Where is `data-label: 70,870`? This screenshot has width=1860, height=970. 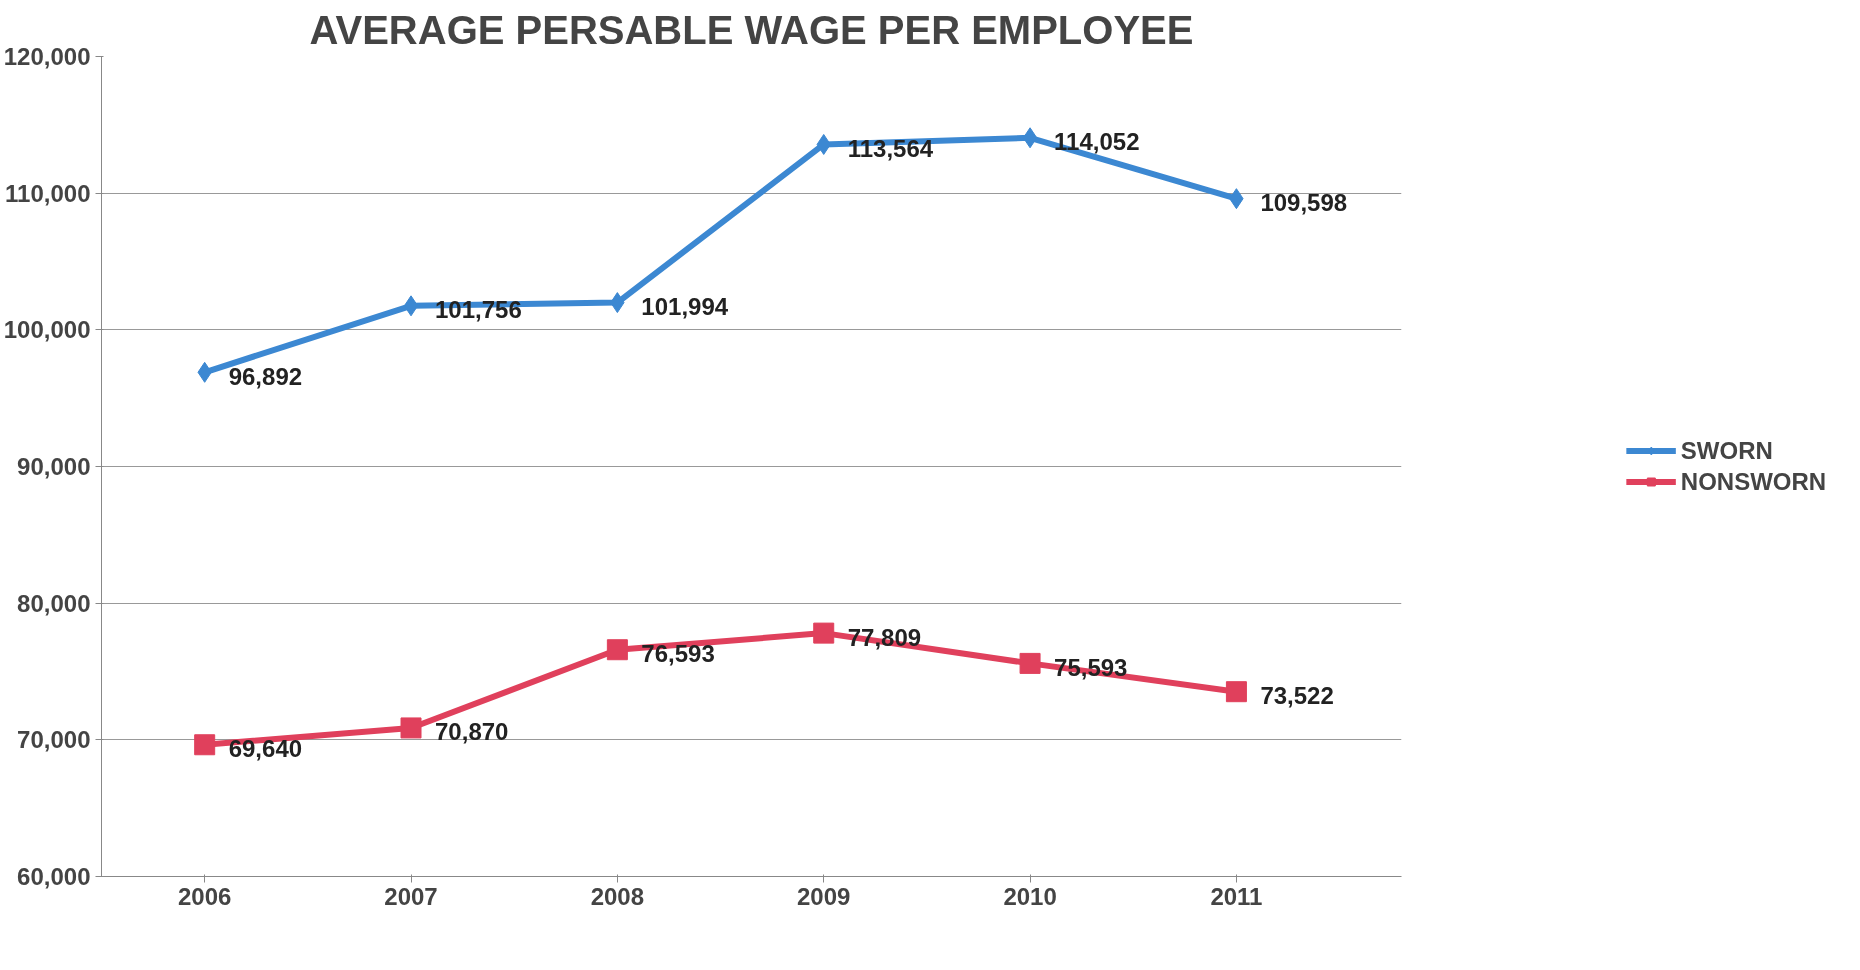
data-label: 70,870 is located at coordinates (472, 732).